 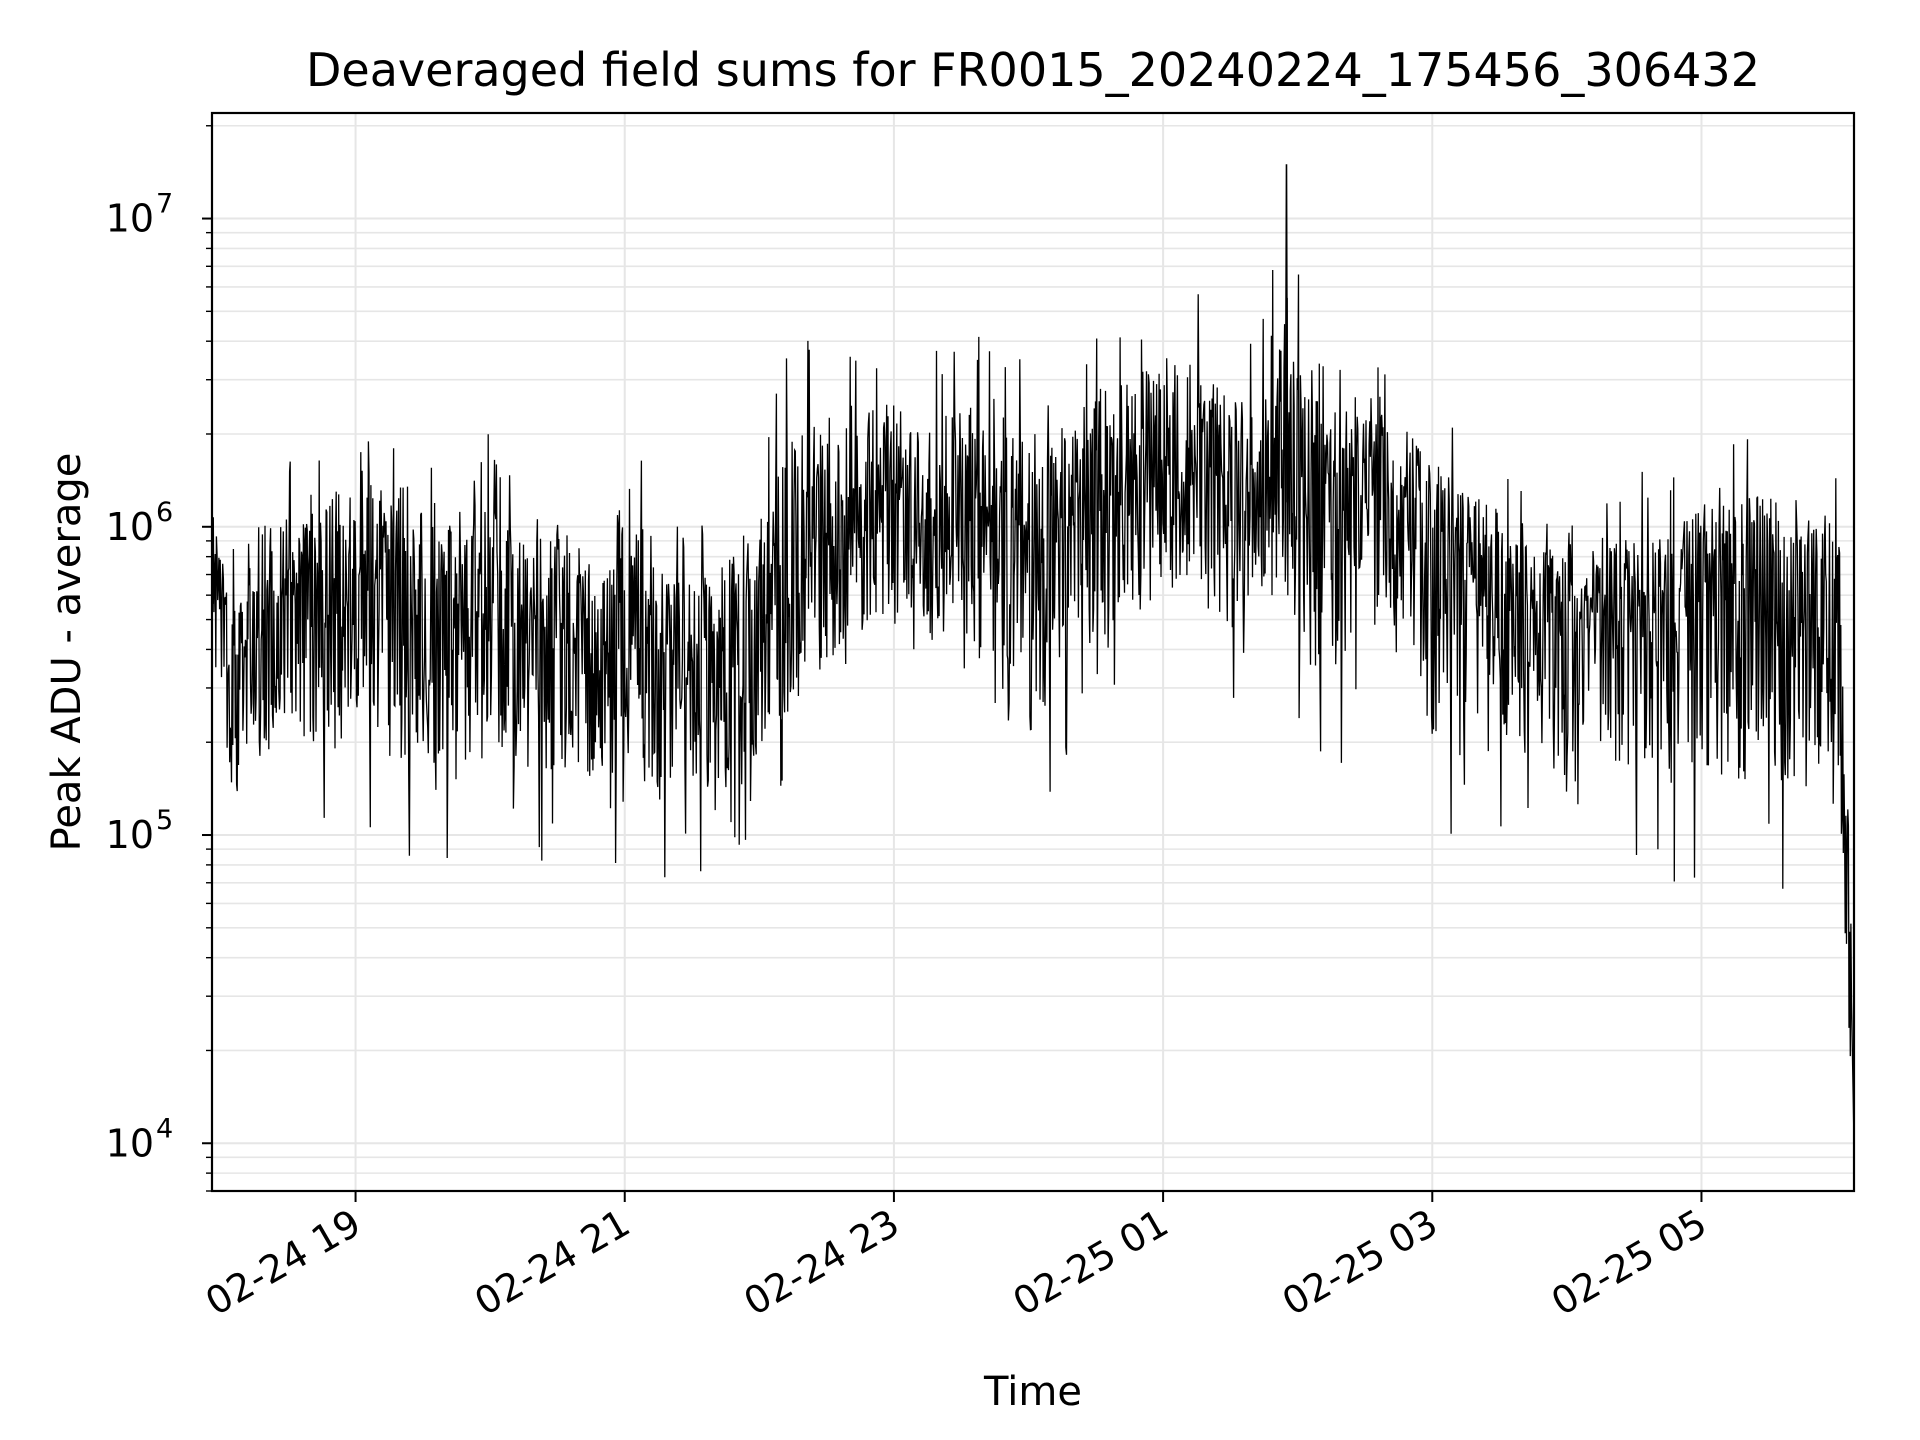 I want to click on y-axis-label: Peak ADU - average, so click(x=67, y=652).